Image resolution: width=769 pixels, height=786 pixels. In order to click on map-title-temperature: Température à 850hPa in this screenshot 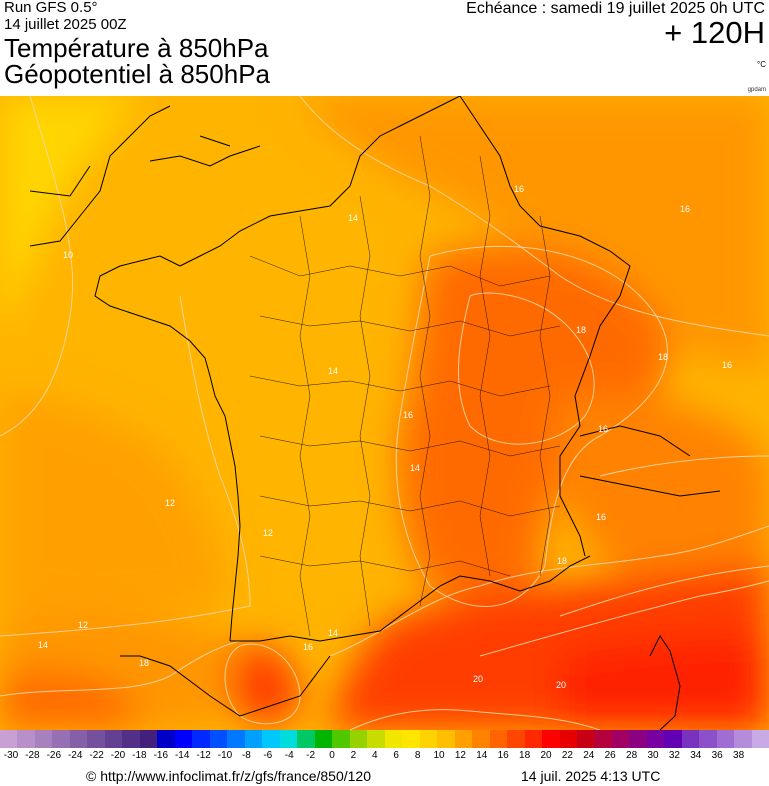, I will do `click(136, 48)`.